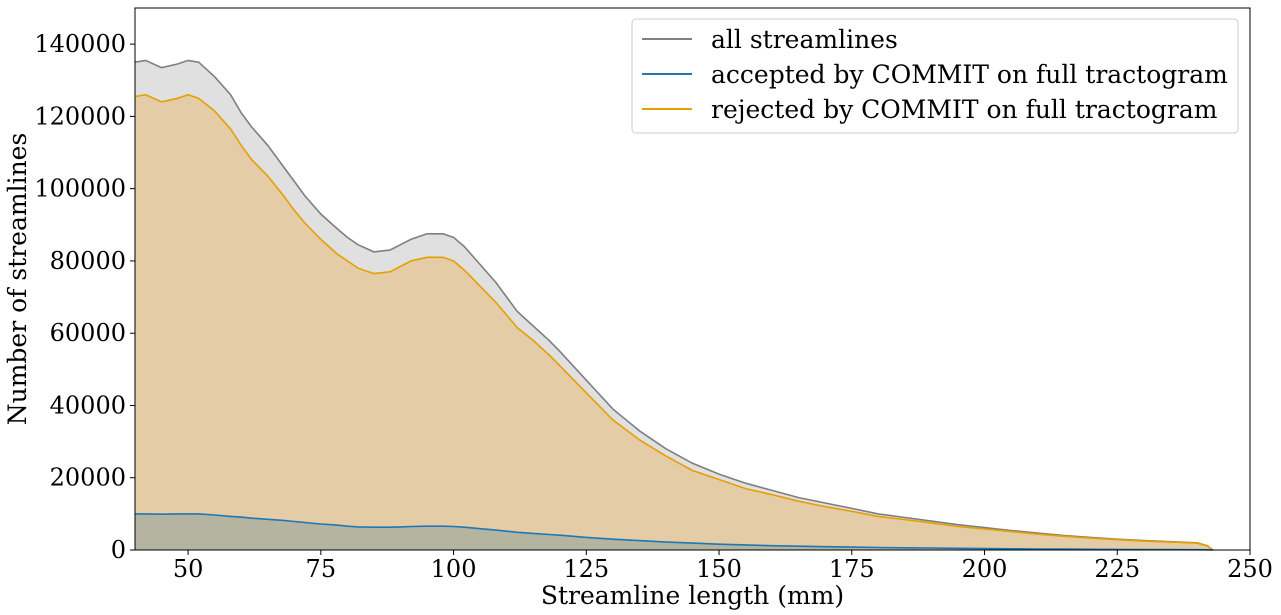 The height and width of the screenshot is (615, 1281). I want to click on x-tick-label: 100, so click(454, 569).